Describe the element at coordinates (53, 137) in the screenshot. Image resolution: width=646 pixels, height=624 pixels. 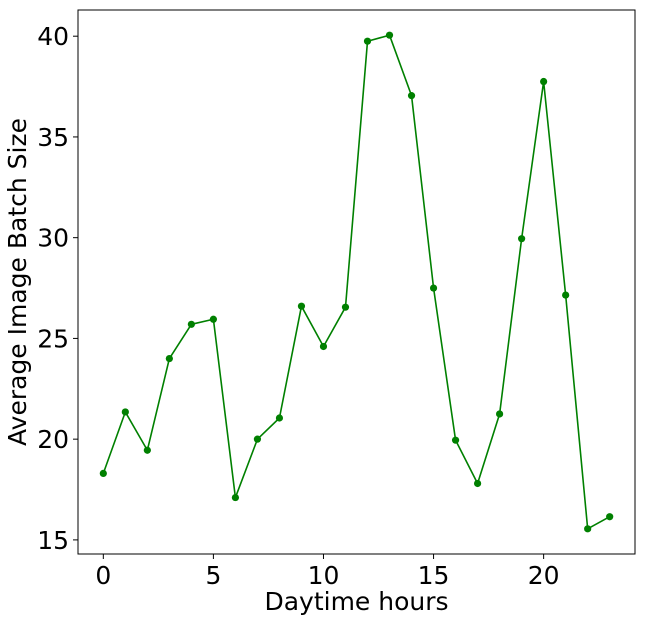
I see `y-tick-label: 35` at that location.